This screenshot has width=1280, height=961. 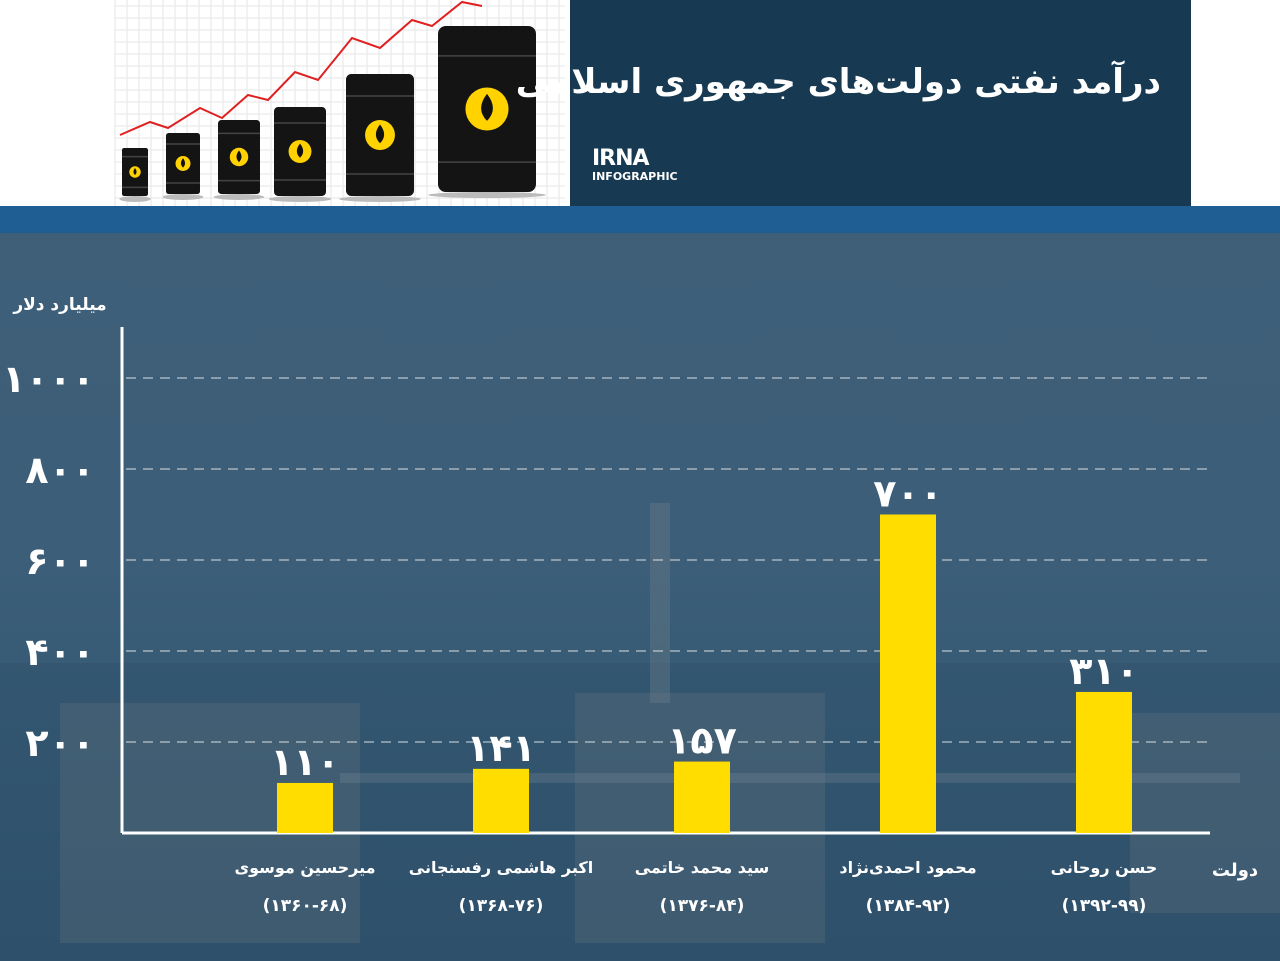 I want to click on header-band, so click(x=640, y=219).